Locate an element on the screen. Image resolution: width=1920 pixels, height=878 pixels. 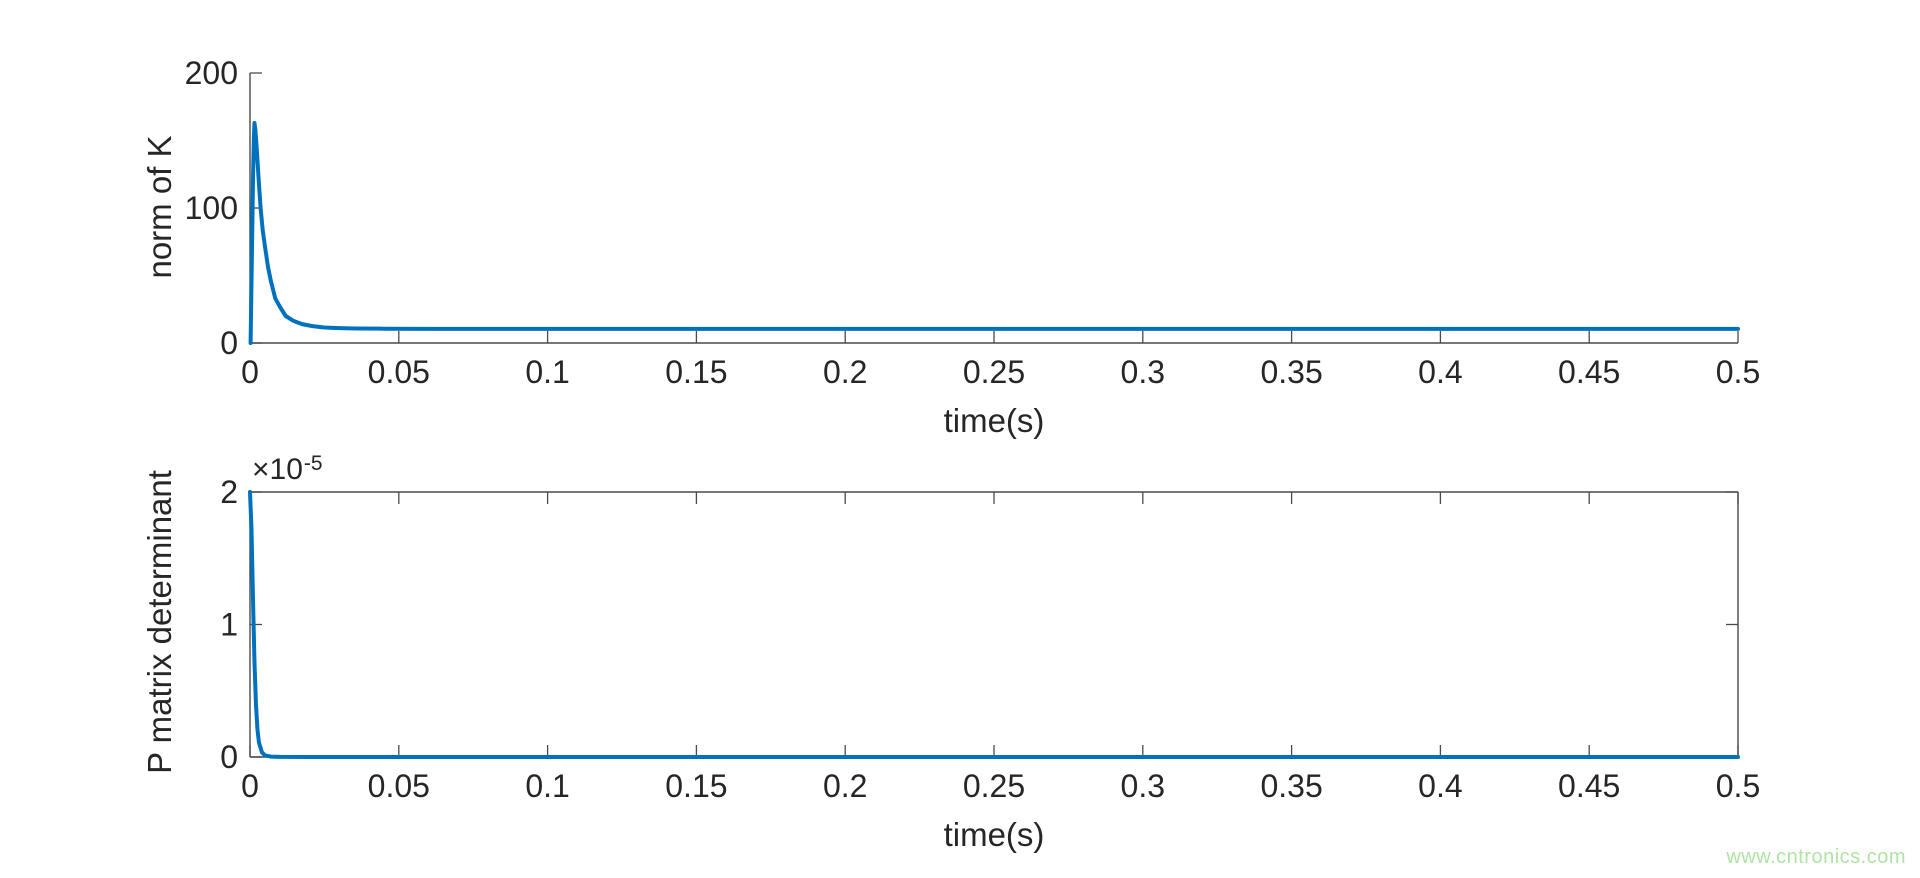
bottom-plot-y-tick-label: 0 is located at coordinates (229, 757).